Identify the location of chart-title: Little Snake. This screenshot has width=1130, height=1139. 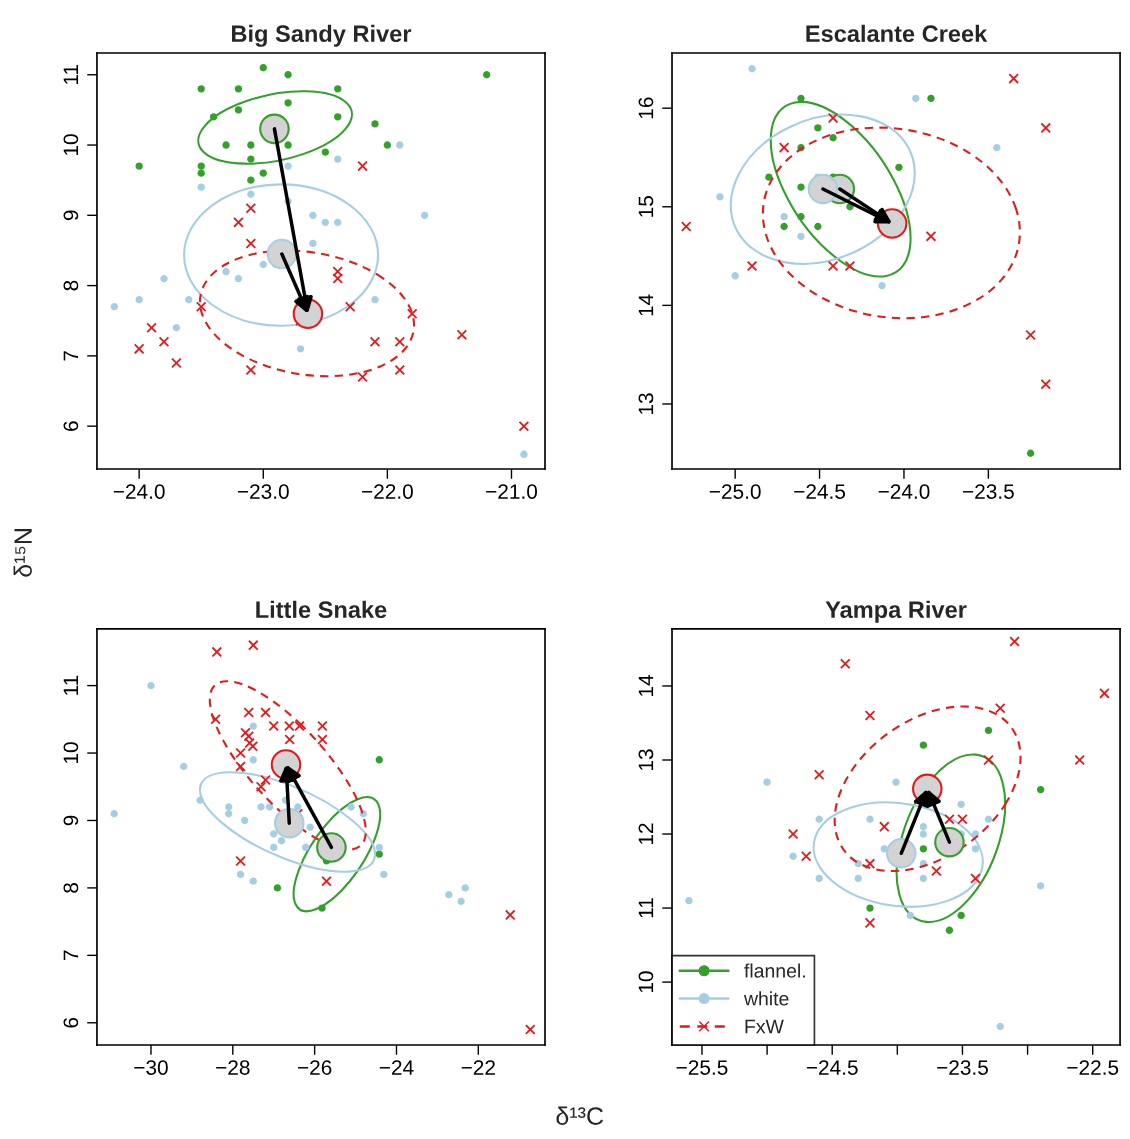
(321, 609).